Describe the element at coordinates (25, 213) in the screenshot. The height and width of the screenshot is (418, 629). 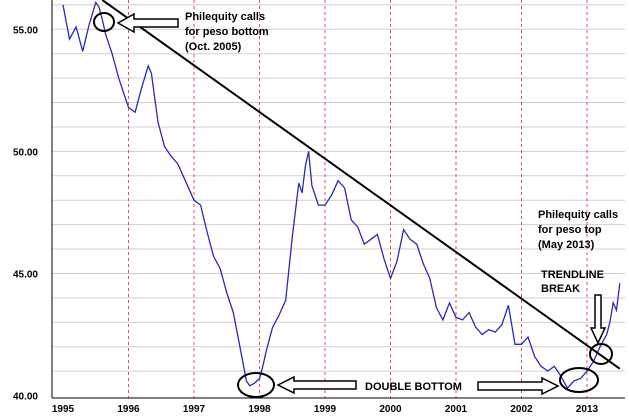
I see `y-axis-ticks: 55.00 50.00 45.00 40.00` at that location.